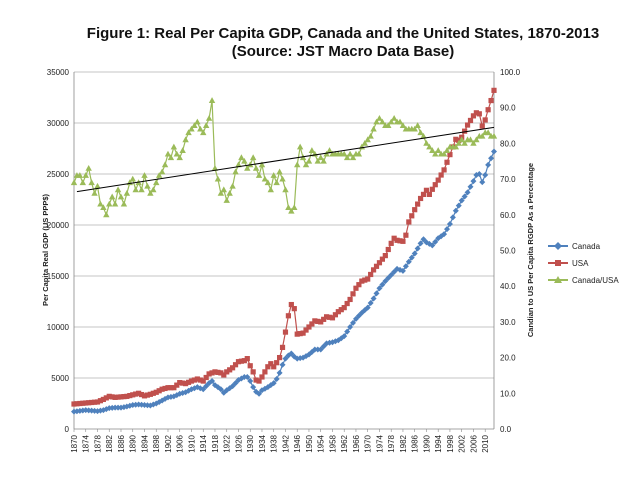 Image resolution: width=640 pixels, height=480 pixels. I want to click on x-tick-label: 1898, so click(156, 443).